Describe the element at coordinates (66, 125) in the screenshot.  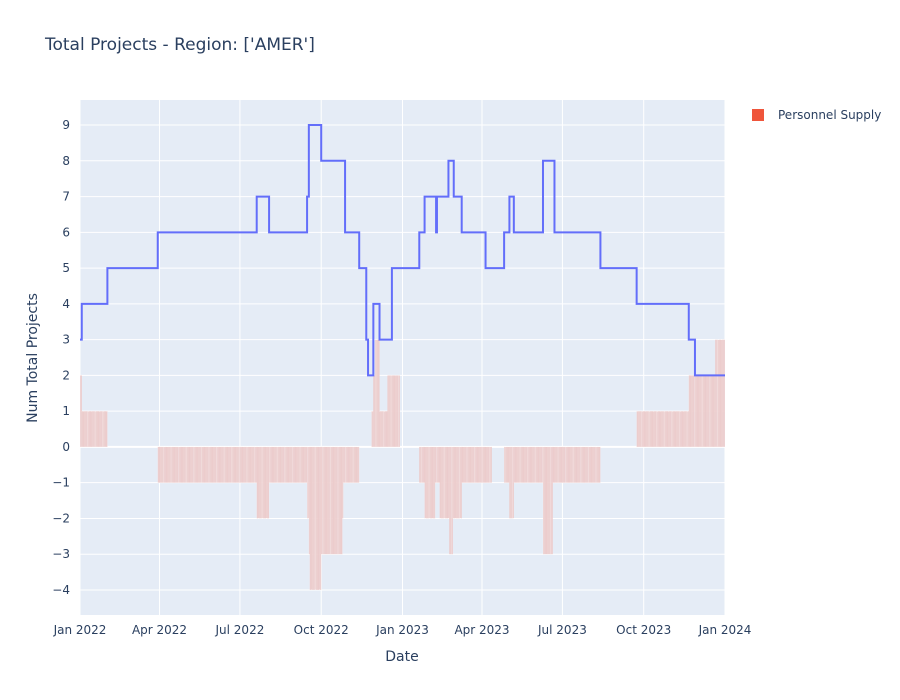
I see `y-tick-label: 9` at that location.